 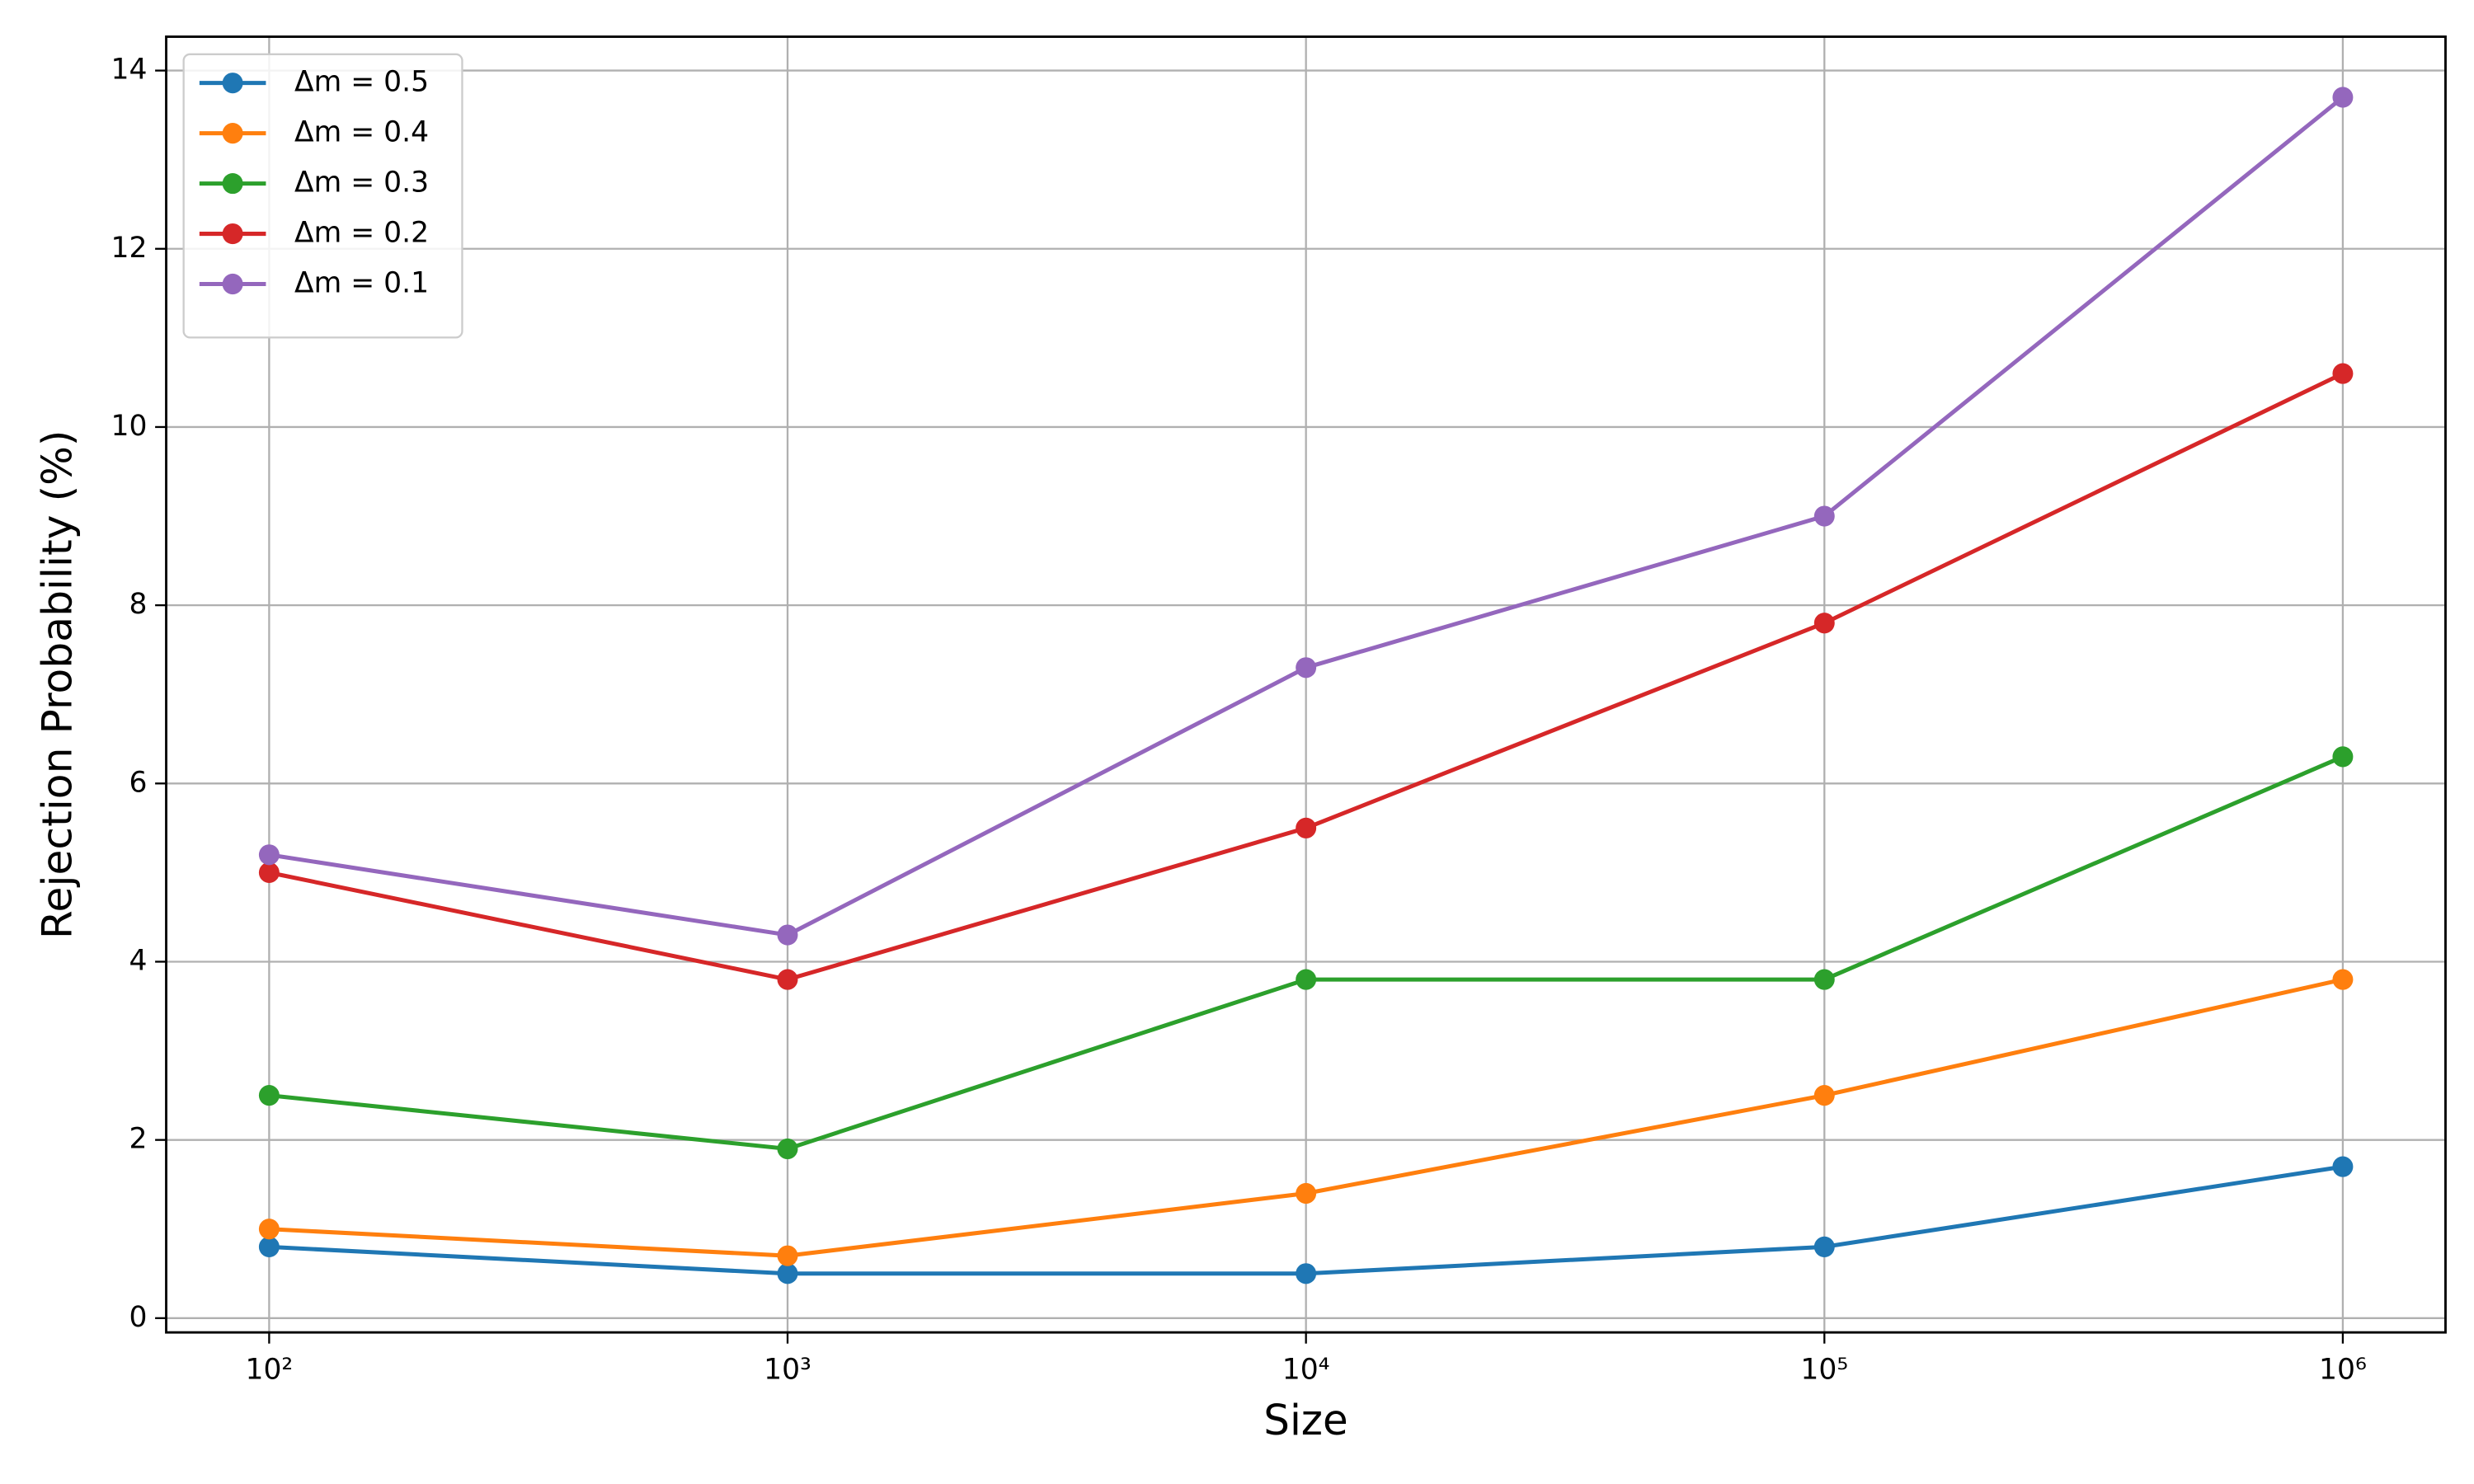 I want to click on y-tick-label: 4, so click(x=138, y=960).